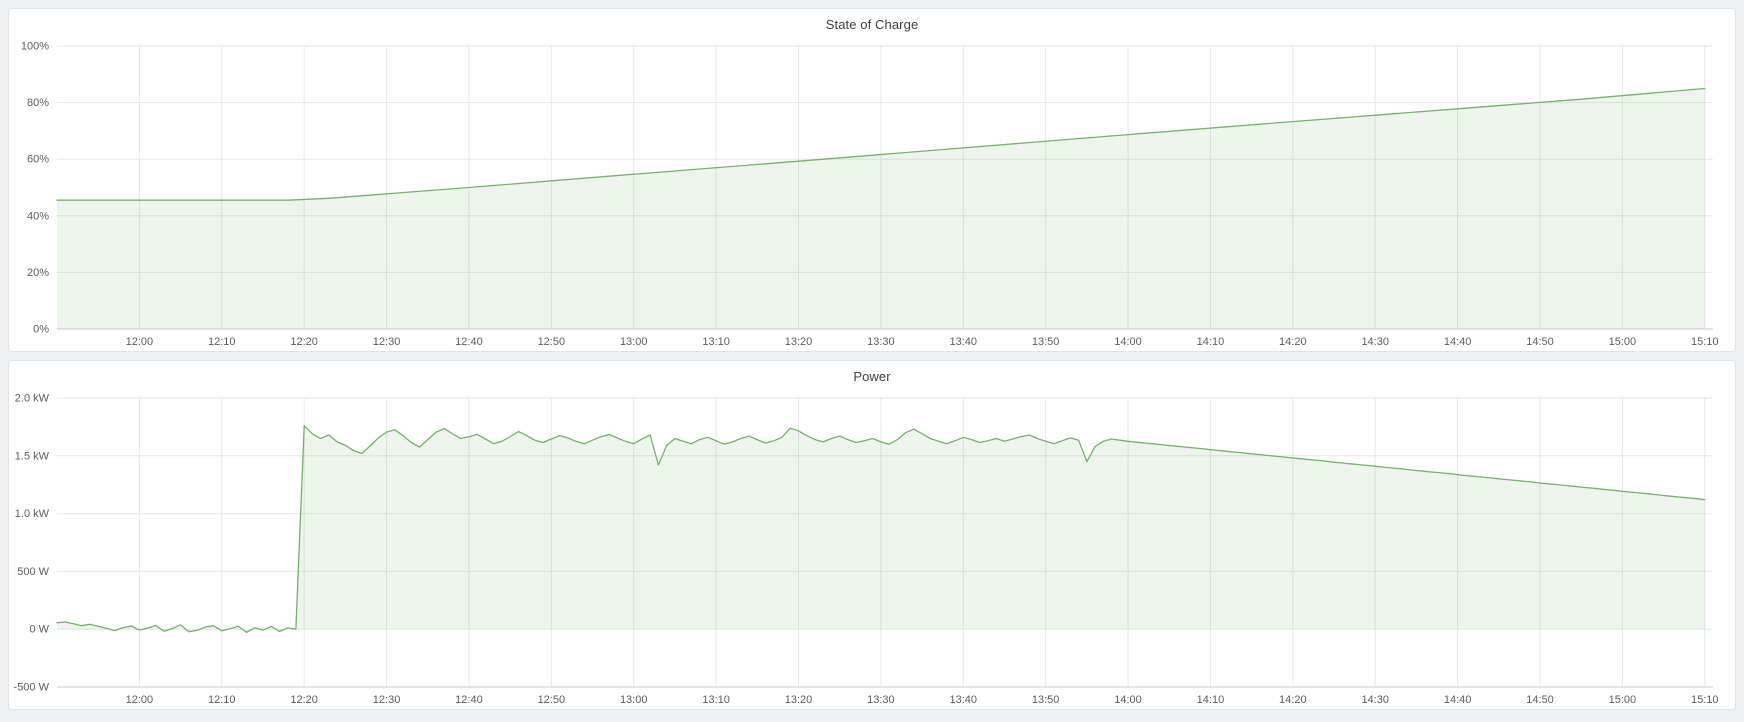 The width and height of the screenshot is (1744, 722). I want to click on y-axis-tick-label: 1.5 kW, so click(32, 456).